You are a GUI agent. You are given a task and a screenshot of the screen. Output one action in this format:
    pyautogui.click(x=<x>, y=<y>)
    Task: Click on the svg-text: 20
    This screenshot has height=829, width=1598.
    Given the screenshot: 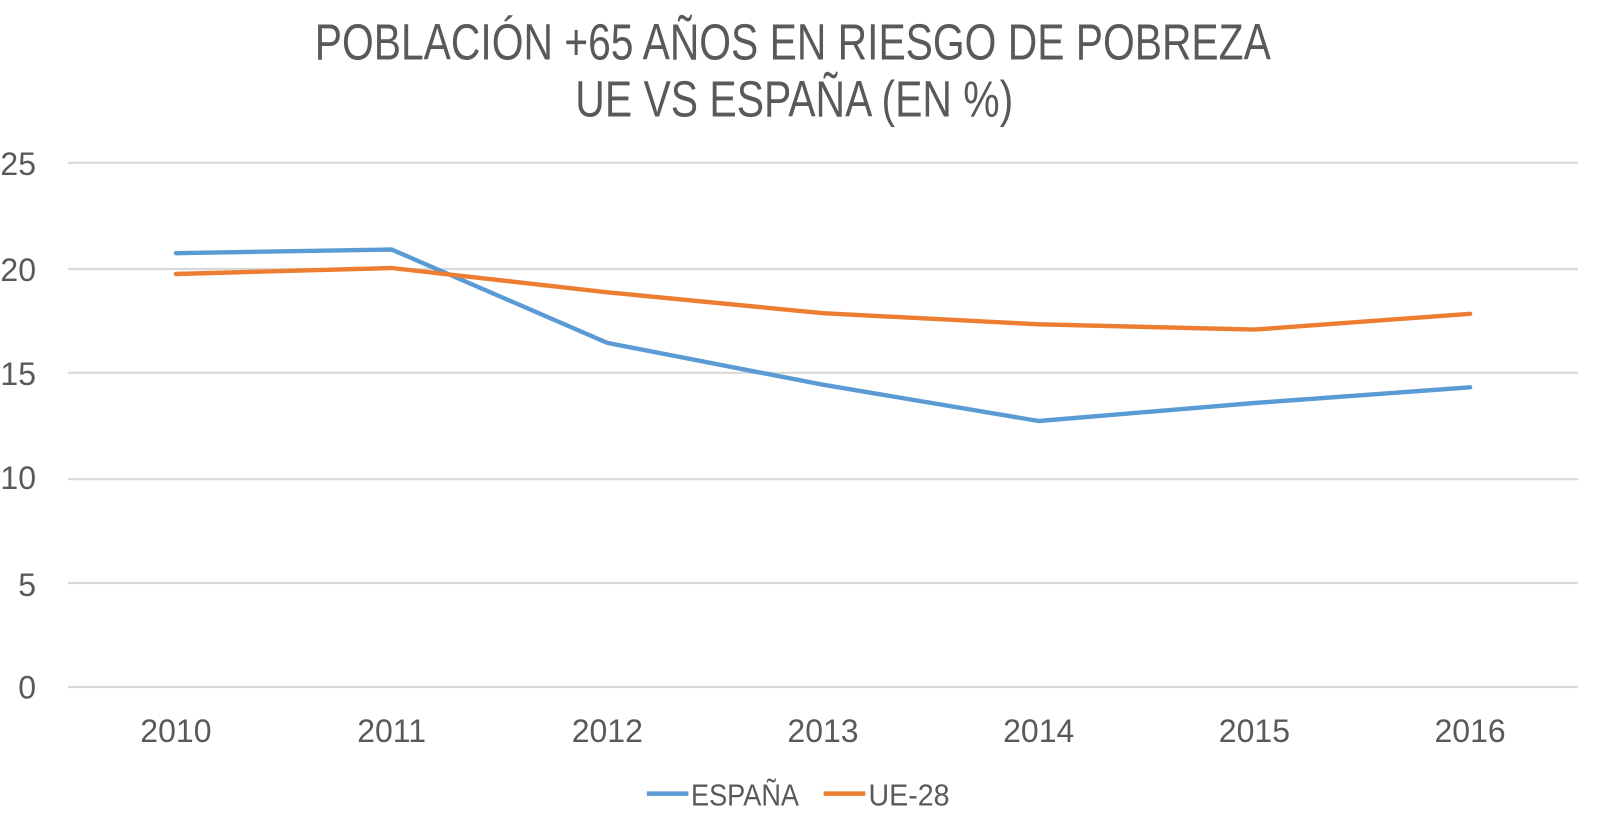 What is the action you would take?
    pyautogui.click(x=18, y=270)
    